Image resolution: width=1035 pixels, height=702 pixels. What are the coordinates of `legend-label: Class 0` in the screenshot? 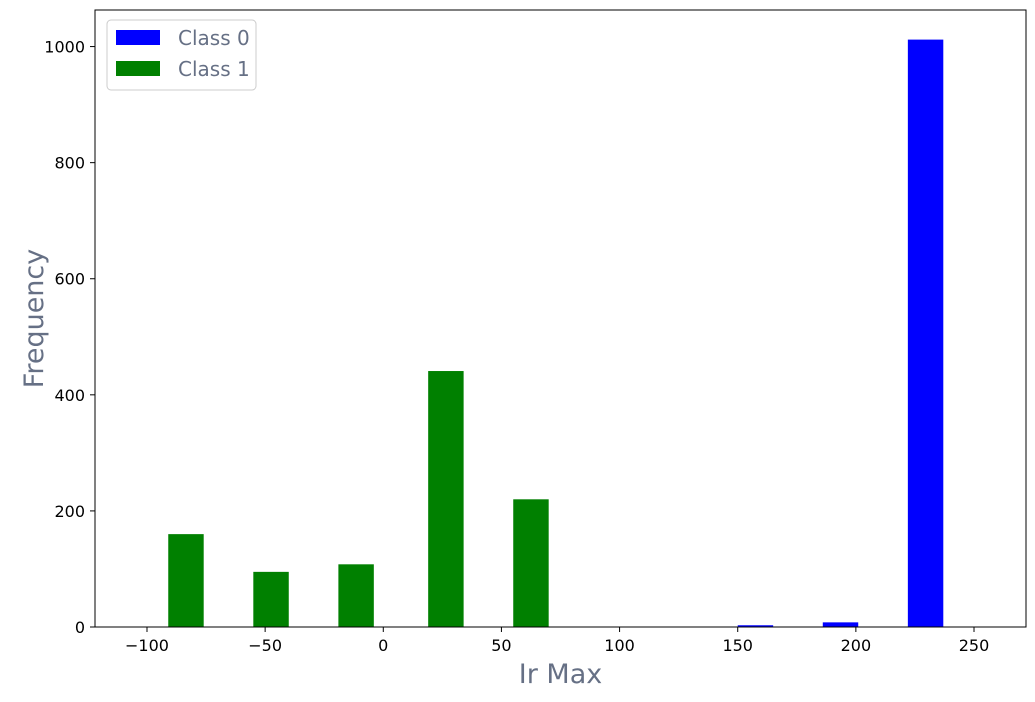 It's located at (214, 38).